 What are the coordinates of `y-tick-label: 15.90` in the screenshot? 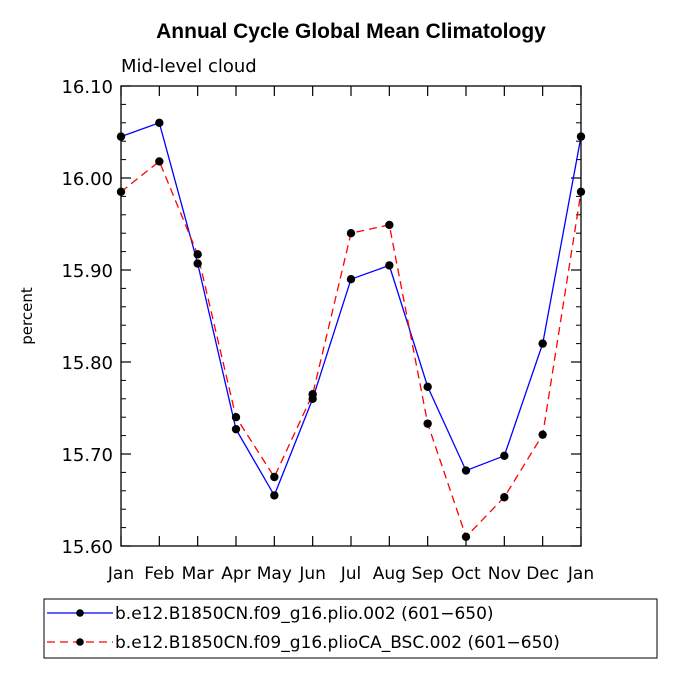 It's located at (87, 271).